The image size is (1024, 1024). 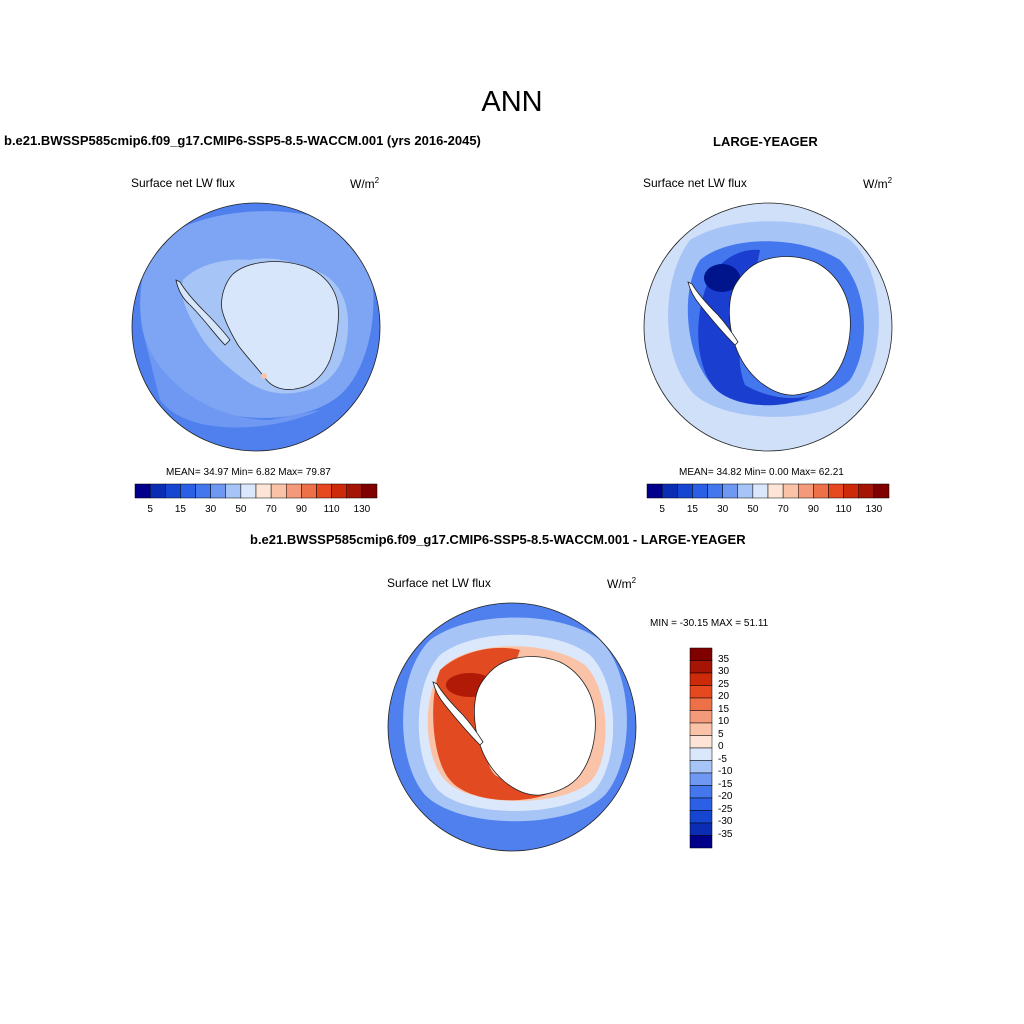 I want to click on panel2-colorbar-tick-label: 110, so click(x=843, y=509).